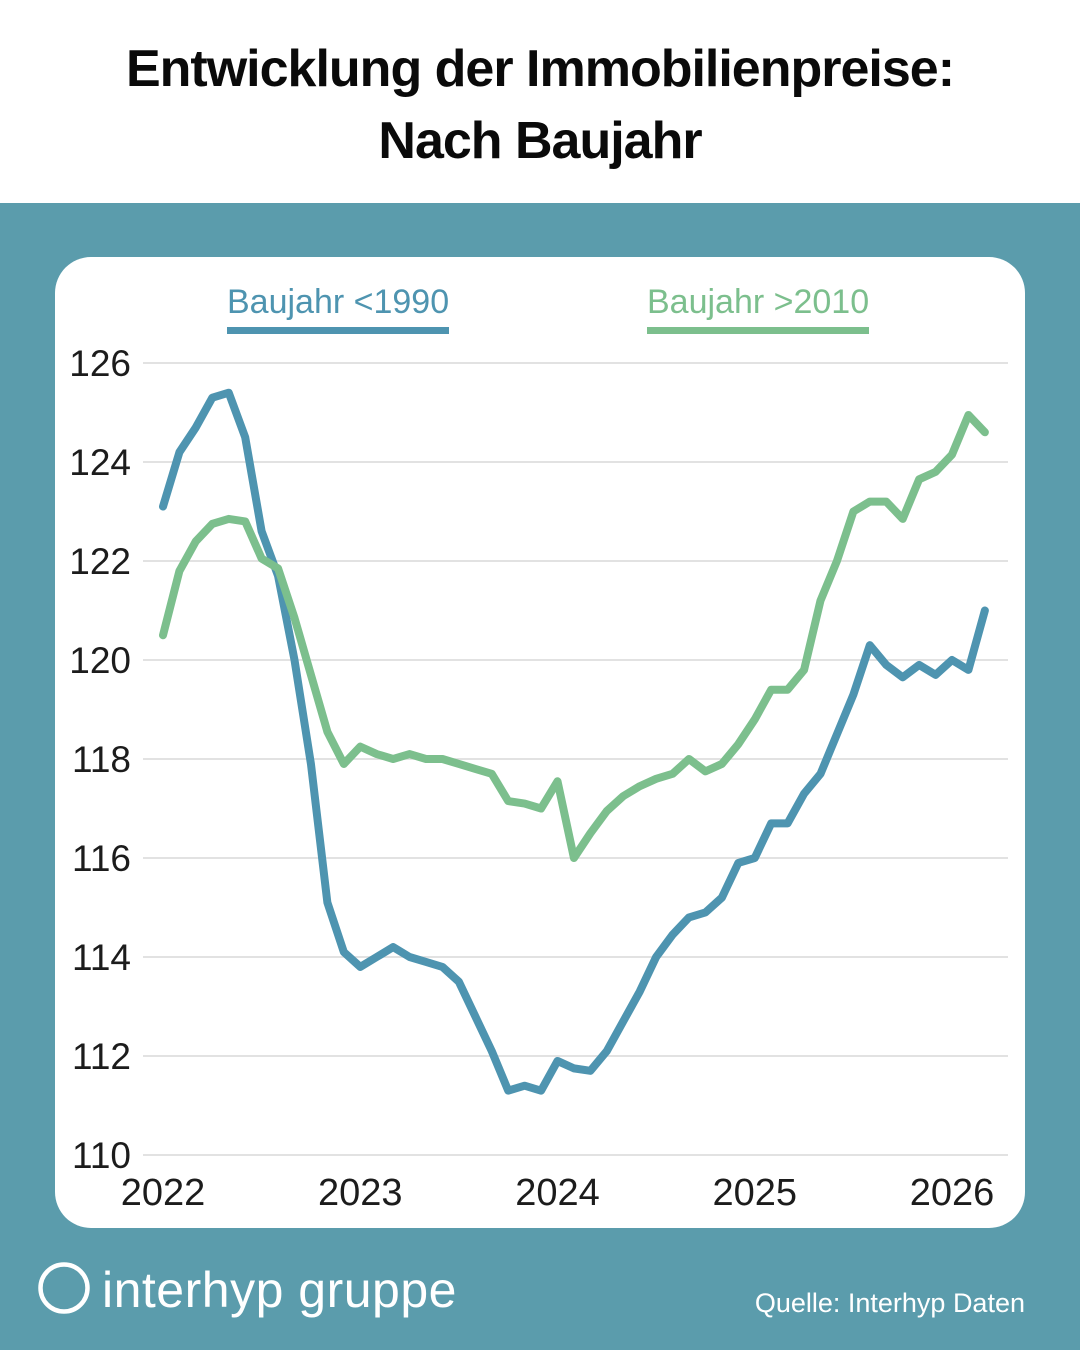 The height and width of the screenshot is (1350, 1080). What do you see at coordinates (100, 363) in the screenshot?
I see `y-axis-tick-126: 126` at bounding box center [100, 363].